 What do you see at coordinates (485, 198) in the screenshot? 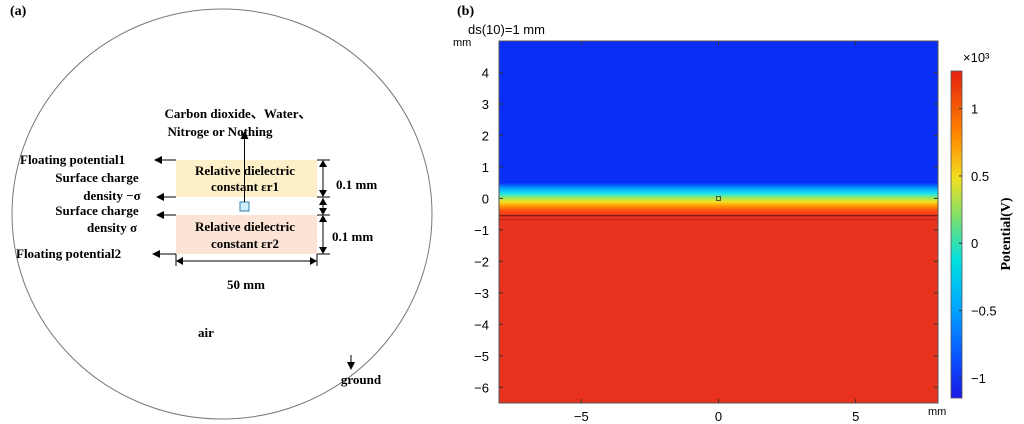
I see `y-tick-label: 0` at bounding box center [485, 198].